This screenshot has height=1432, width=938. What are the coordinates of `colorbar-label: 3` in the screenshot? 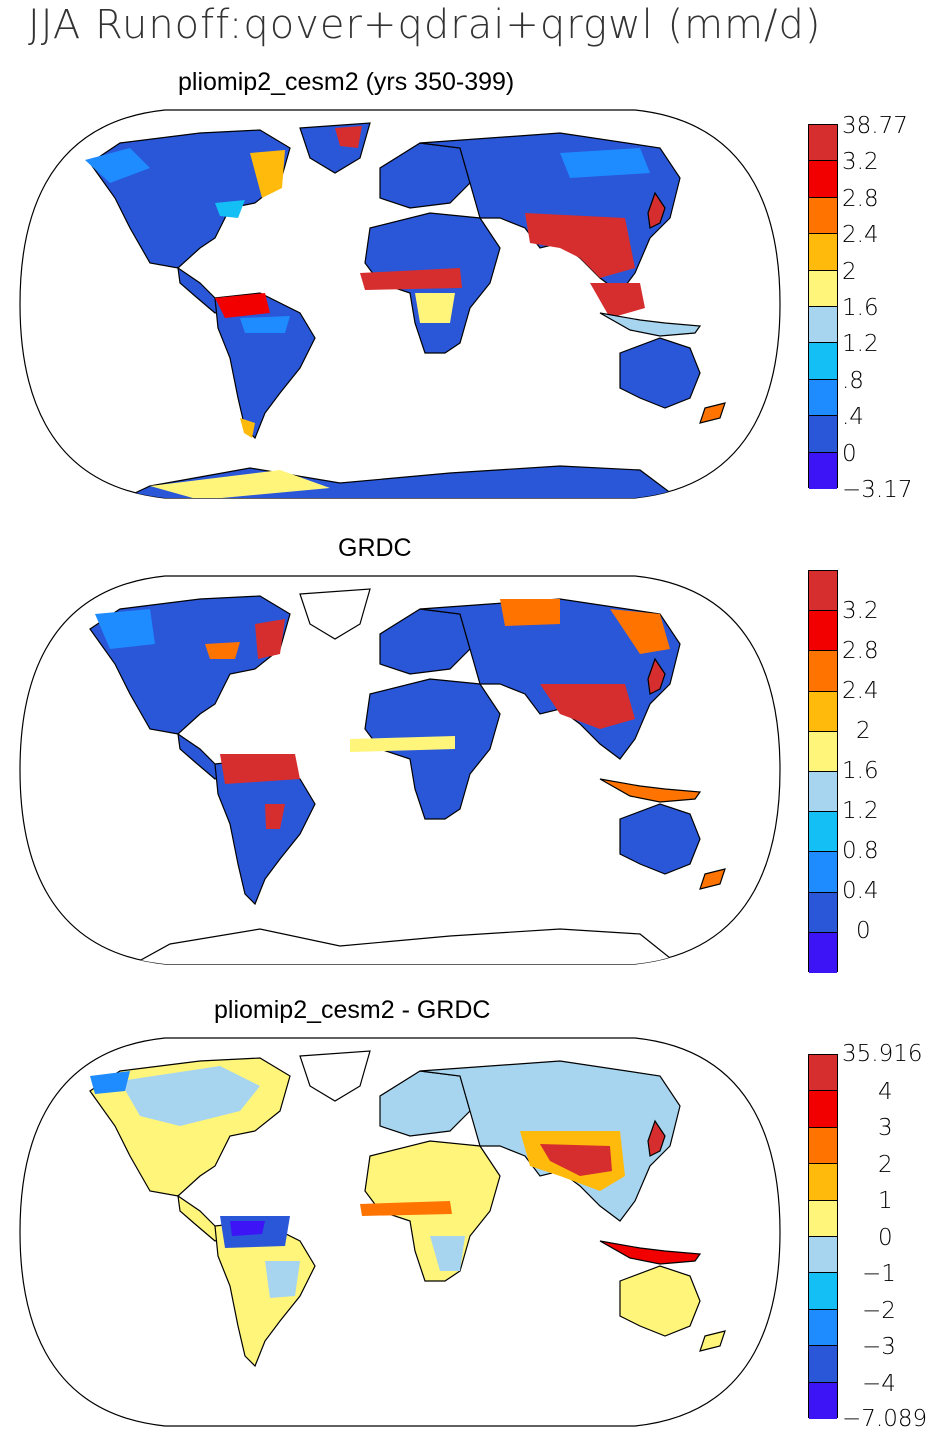 It's located at (885, 1128).